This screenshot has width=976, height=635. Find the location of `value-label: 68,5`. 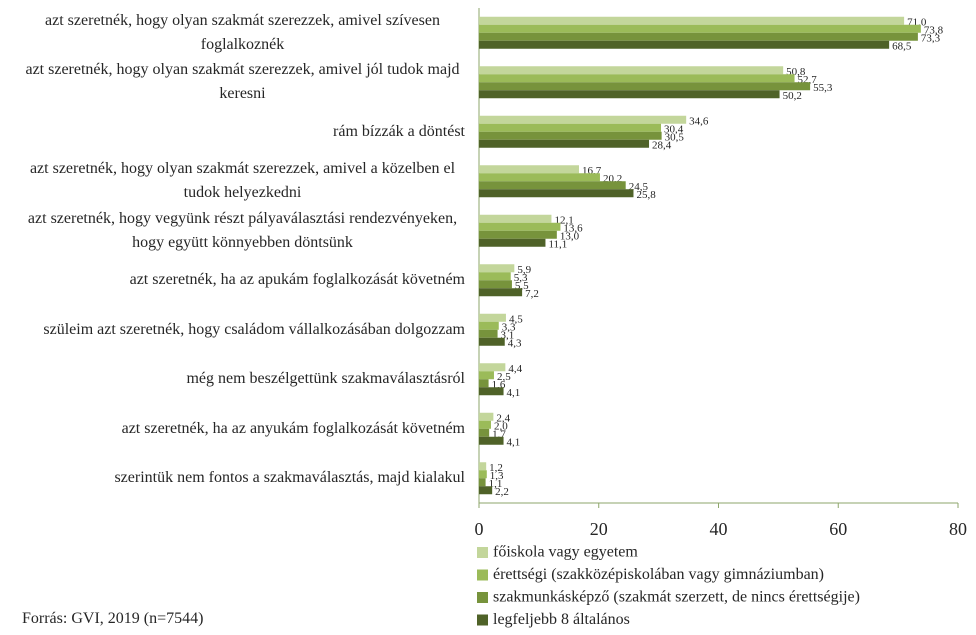

value-label: 68,5 is located at coordinates (902, 46).